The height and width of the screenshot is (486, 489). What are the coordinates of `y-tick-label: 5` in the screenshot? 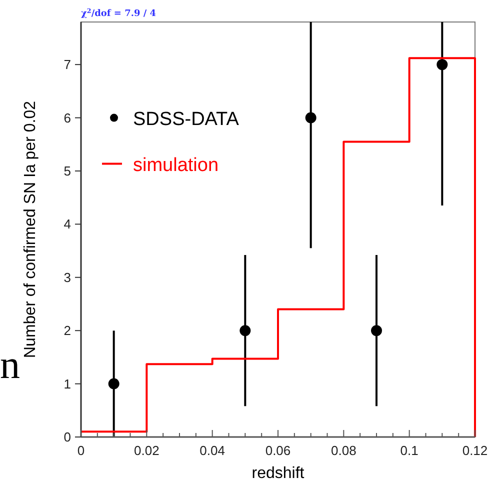 It's located at (67, 170).